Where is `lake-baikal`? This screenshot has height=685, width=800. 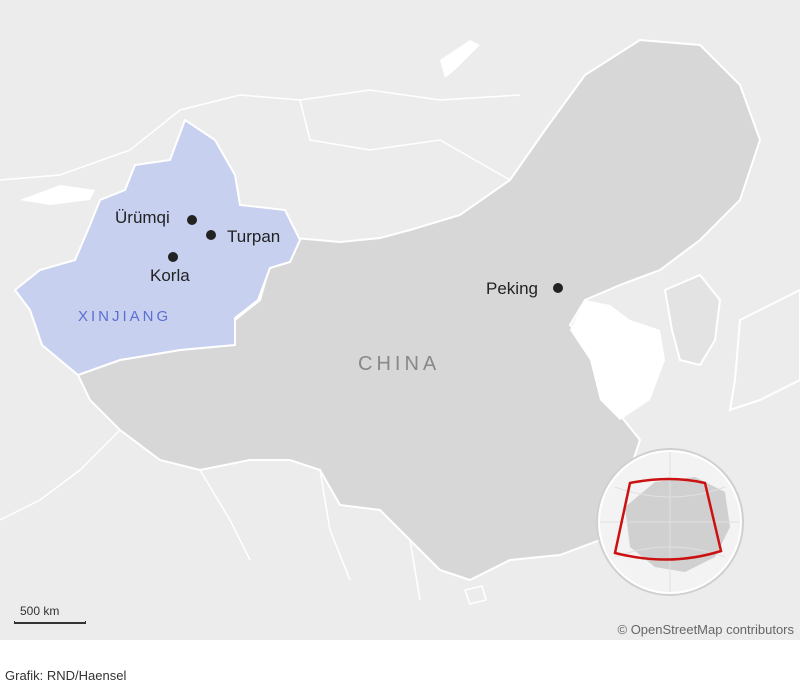
lake-baikal is located at coordinates (460, 59).